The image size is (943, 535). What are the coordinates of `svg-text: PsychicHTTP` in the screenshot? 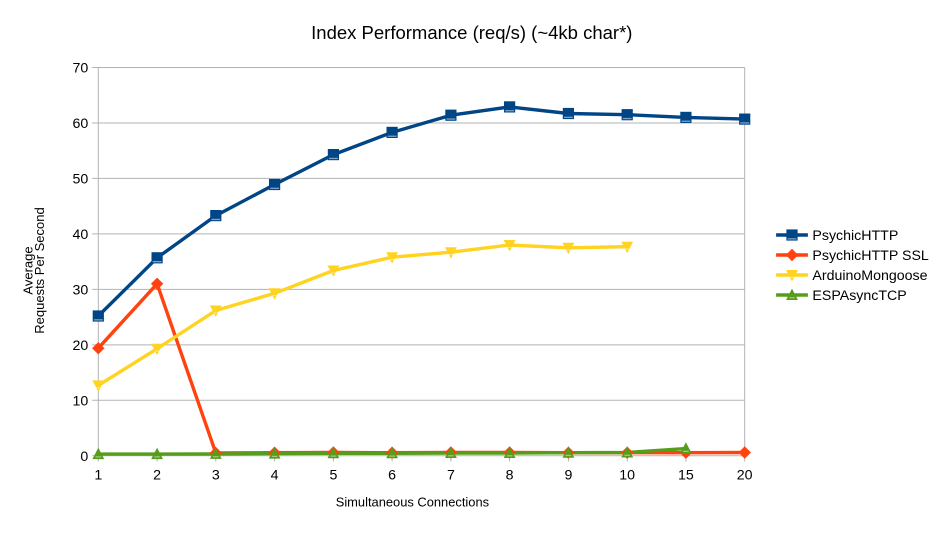 It's located at (855, 236).